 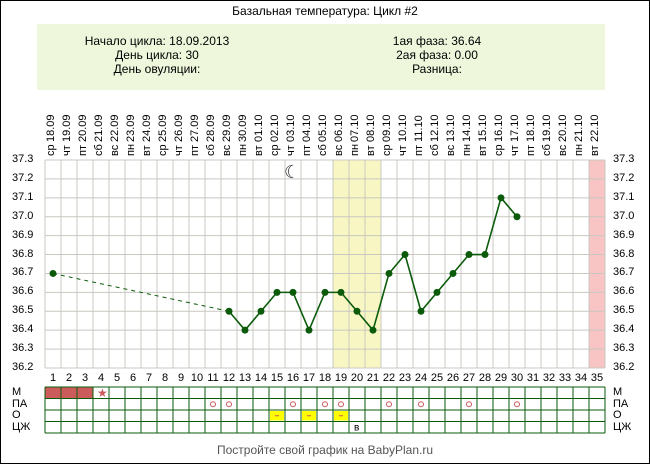 I want to click on y-tick-right: 36.5, so click(x=624, y=310).